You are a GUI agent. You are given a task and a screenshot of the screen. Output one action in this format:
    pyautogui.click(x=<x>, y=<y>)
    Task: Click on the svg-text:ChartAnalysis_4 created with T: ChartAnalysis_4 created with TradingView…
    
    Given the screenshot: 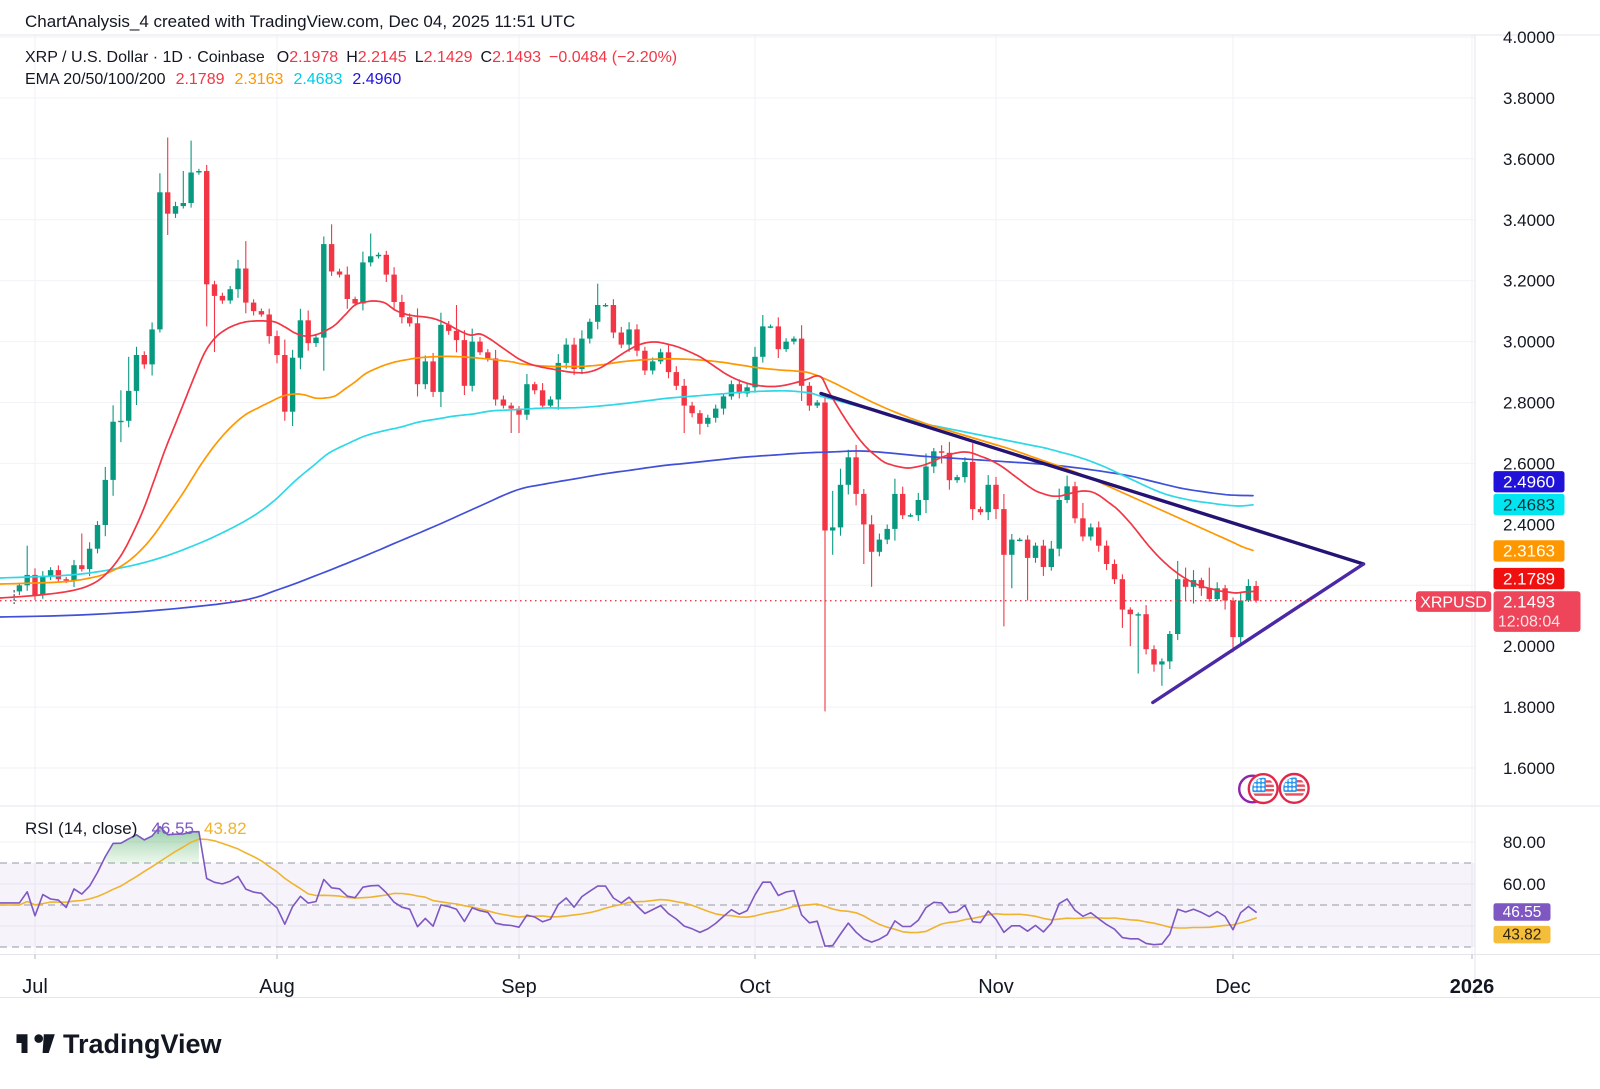 What is the action you would take?
    pyautogui.click(x=300, y=21)
    